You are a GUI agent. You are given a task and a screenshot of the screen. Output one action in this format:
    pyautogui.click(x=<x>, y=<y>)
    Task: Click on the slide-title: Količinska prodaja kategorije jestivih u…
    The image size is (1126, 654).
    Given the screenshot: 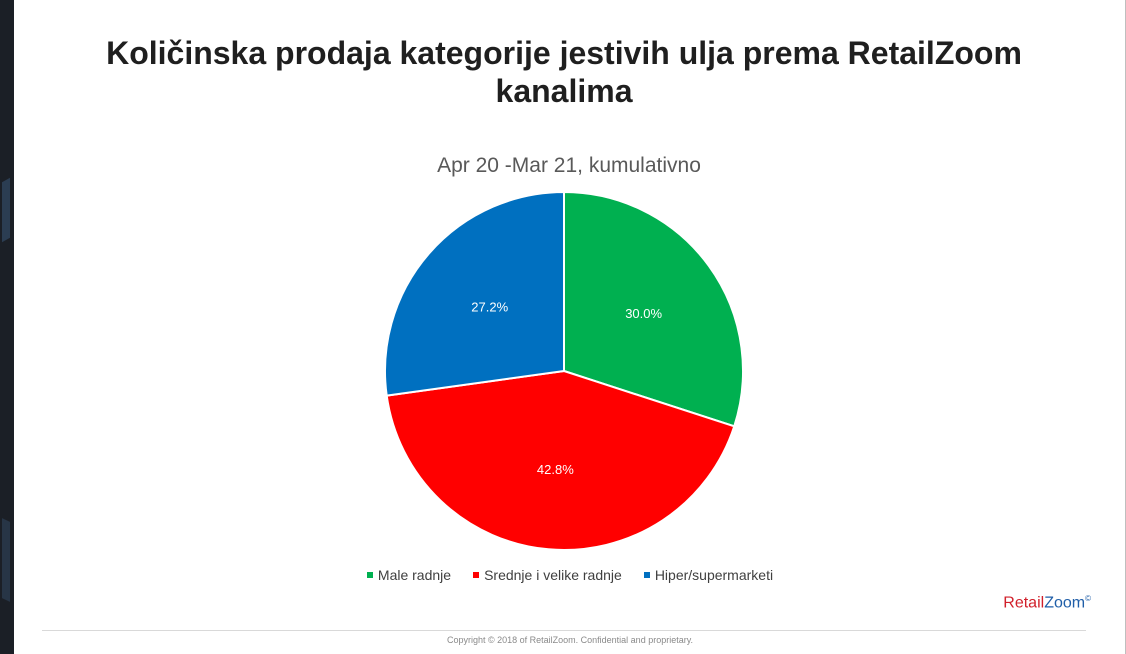 What is the action you would take?
    pyautogui.click(x=564, y=72)
    